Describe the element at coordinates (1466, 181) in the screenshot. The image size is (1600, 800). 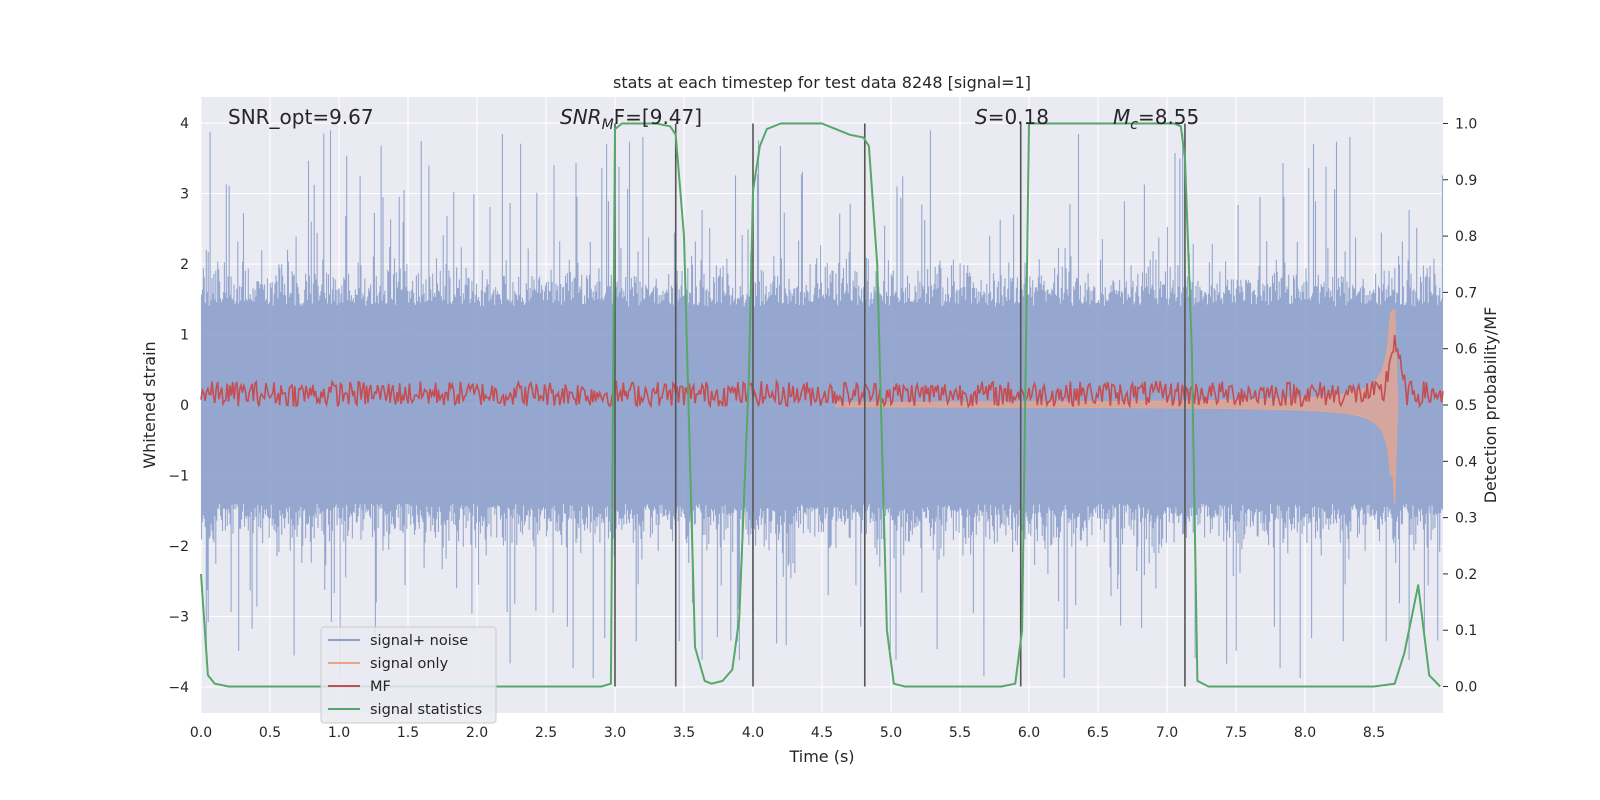
I see `right-y-tick-label: 0.9` at that location.